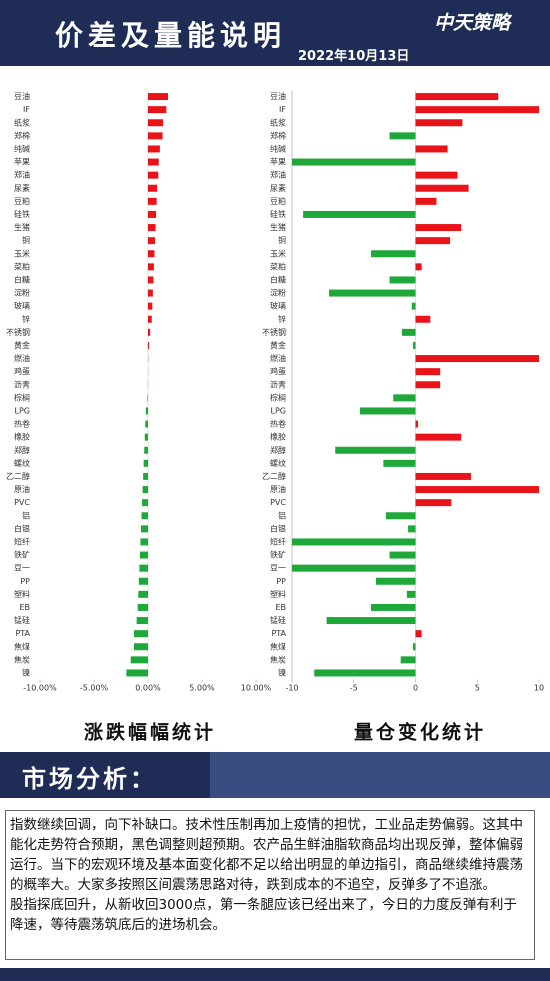  What do you see at coordinates (354, 56) in the screenshot?
I see `date: 2022年10月13日` at bounding box center [354, 56].